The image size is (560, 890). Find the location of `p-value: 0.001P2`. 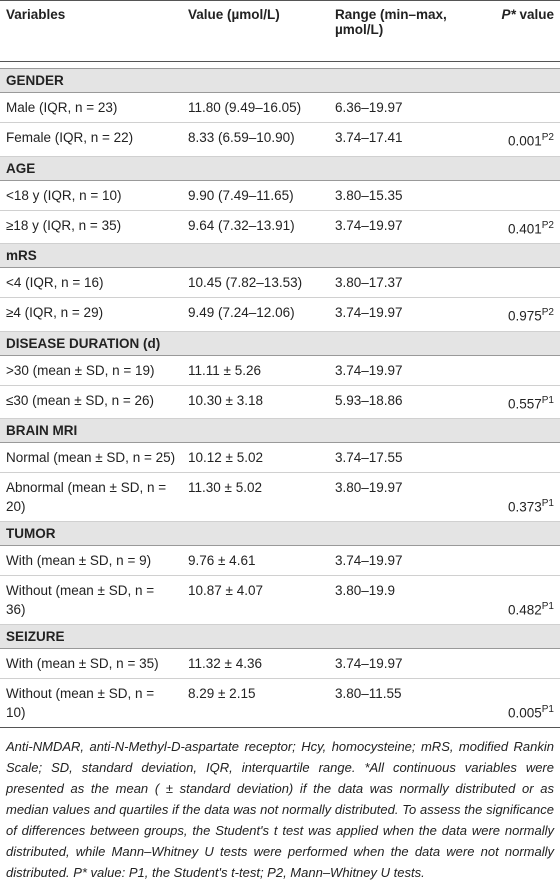

p-value: 0.001P2 is located at coordinates (510, 139).